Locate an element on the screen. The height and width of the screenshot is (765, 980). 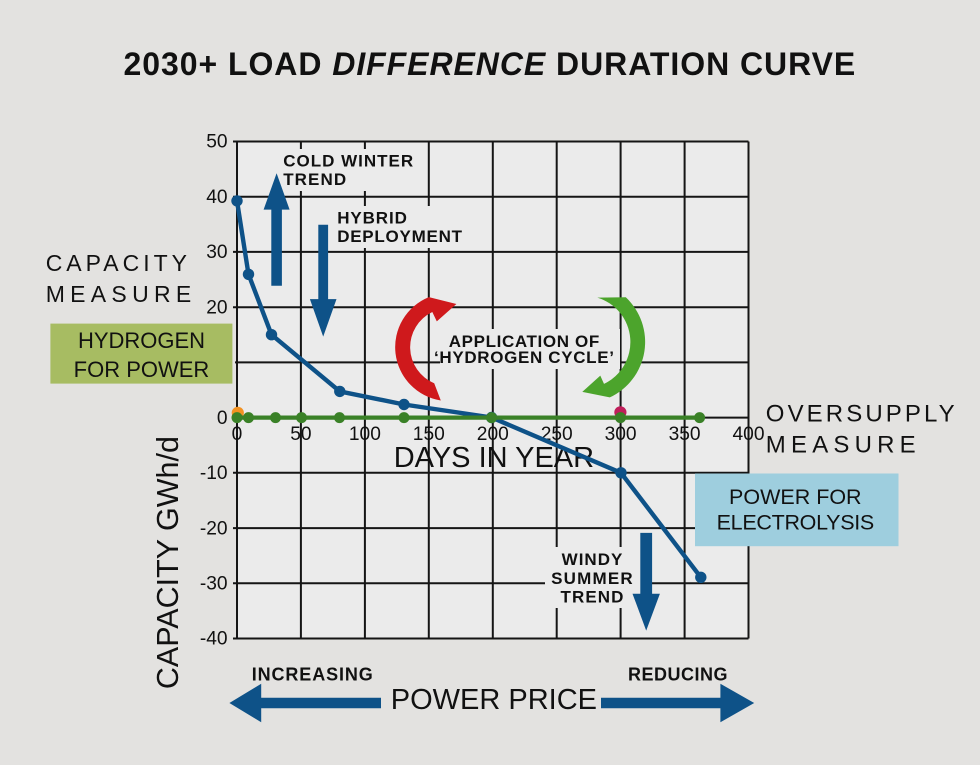
svg-text: POWER PRICE is located at coordinates (494, 700).